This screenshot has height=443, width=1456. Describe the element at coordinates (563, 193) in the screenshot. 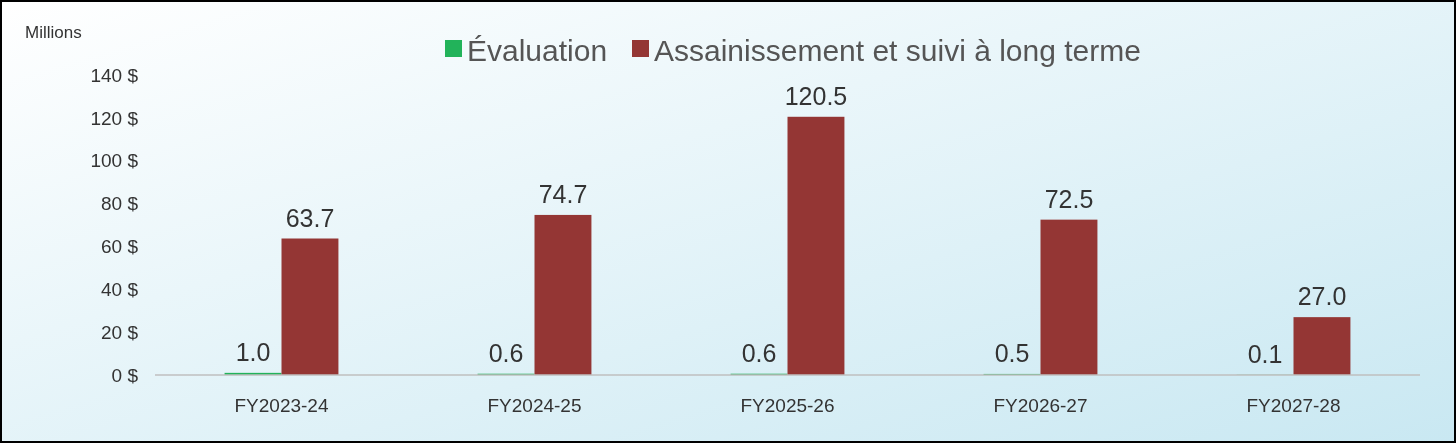

I see `data-label: 74.7` at that location.